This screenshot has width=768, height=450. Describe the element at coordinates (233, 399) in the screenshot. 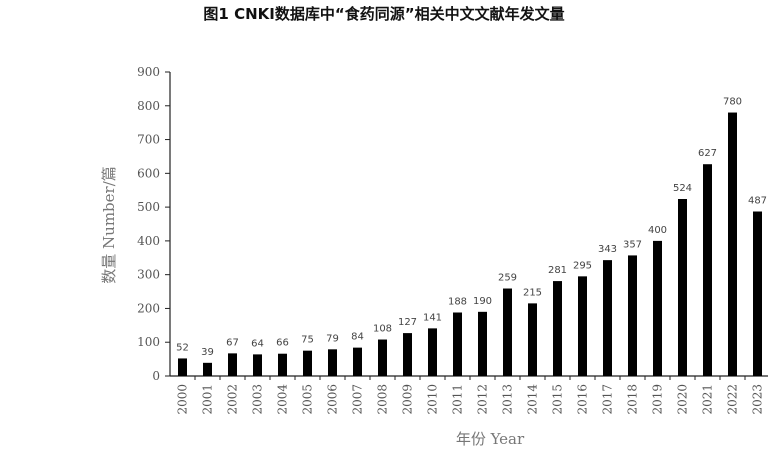

I see `x-tick-label-2002: 2002` at that location.